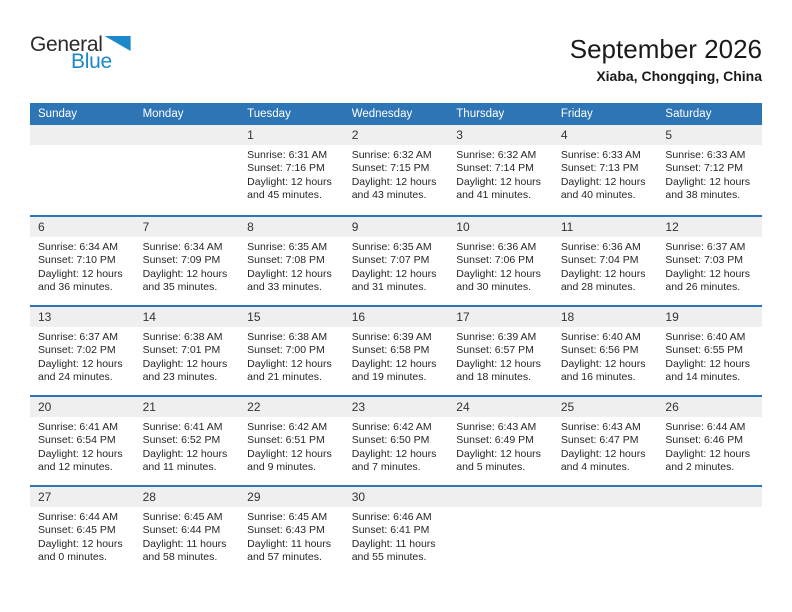 This screenshot has width=792, height=612. What do you see at coordinates (600, 427) in the screenshot?
I see `sunrise-text: Sunrise: 6:43 AM` at bounding box center [600, 427].